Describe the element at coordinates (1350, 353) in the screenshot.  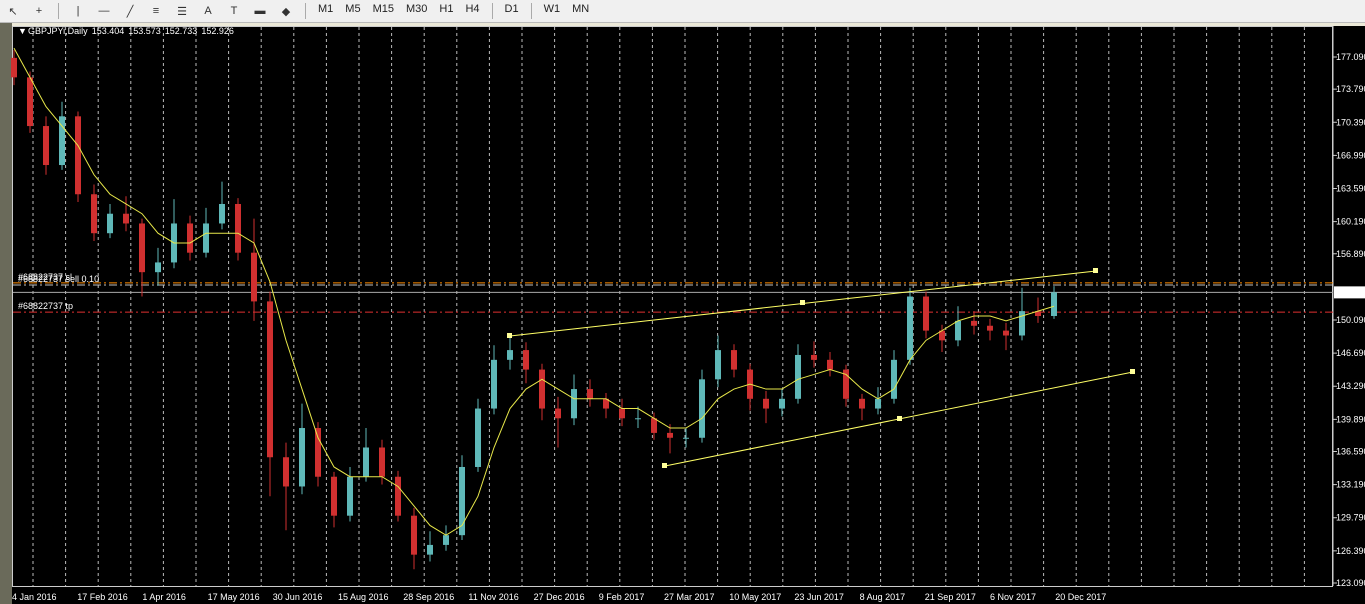
I see `y-tick-label: 146.690` at that location.